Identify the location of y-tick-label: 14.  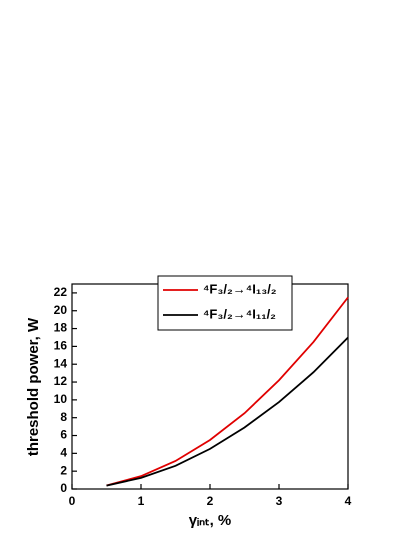
(61, 363).